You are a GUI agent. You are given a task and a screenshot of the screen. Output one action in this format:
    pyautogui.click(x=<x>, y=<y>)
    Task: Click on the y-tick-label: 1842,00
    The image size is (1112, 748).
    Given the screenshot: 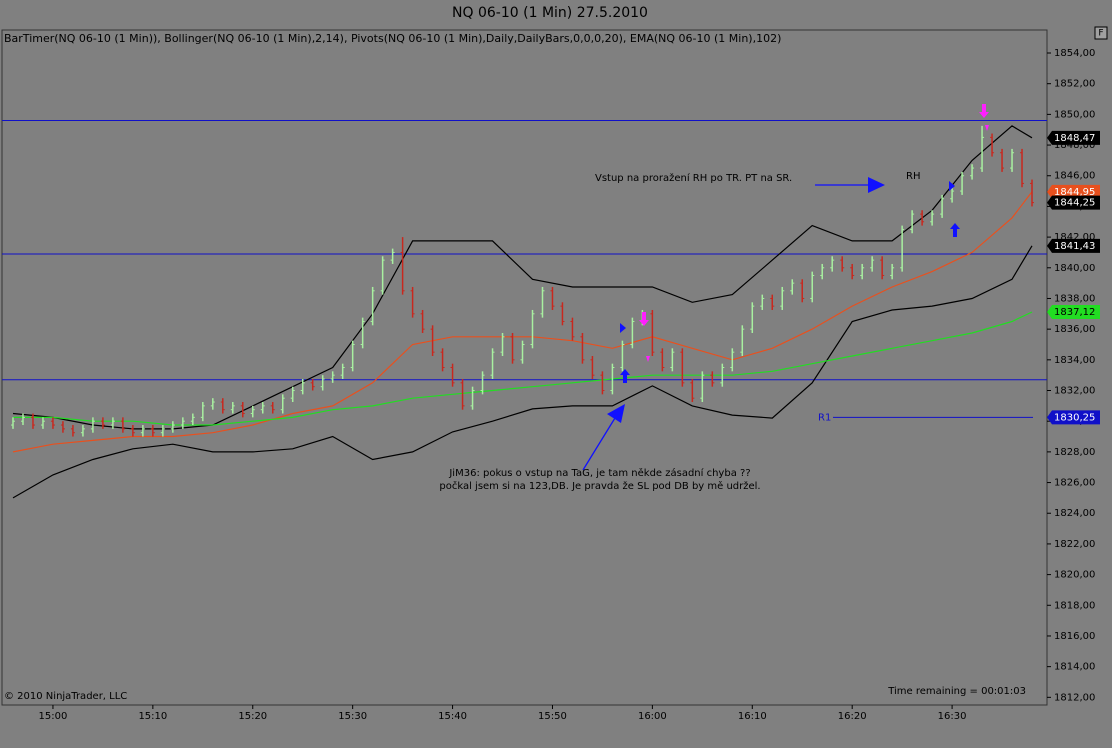 What is the action you would take?
    pyautogui.click(x=1074, y=237)
    